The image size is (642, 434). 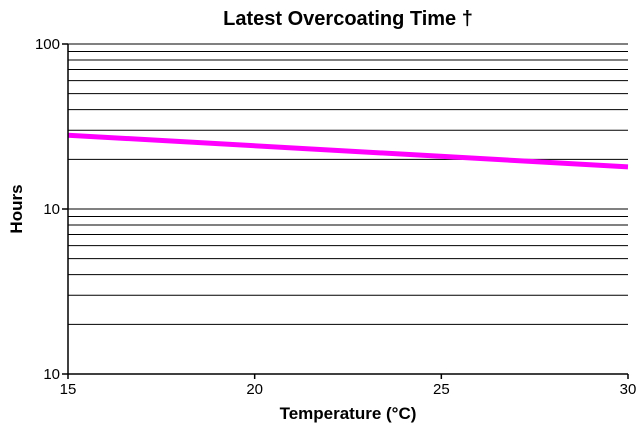 I want to click on y-axis-label: Hours, so click(x=16, y=208).